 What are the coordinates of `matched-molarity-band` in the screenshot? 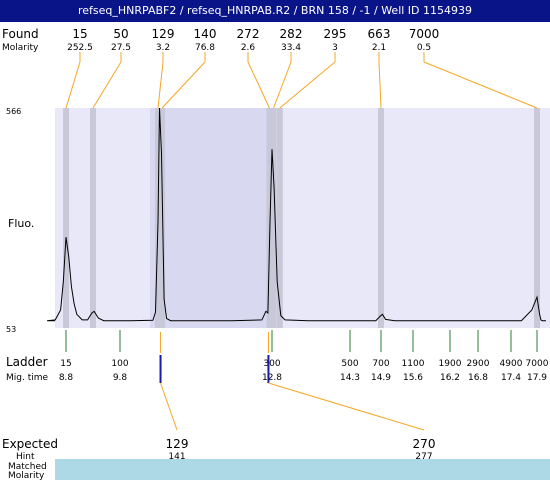 It's located at (302, 469).